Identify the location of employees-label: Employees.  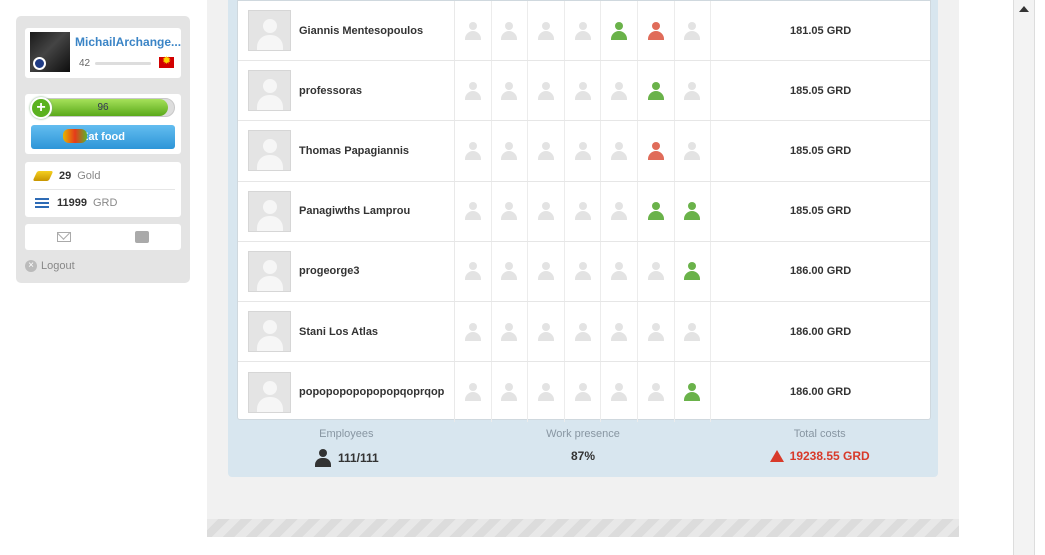
(346, 434).